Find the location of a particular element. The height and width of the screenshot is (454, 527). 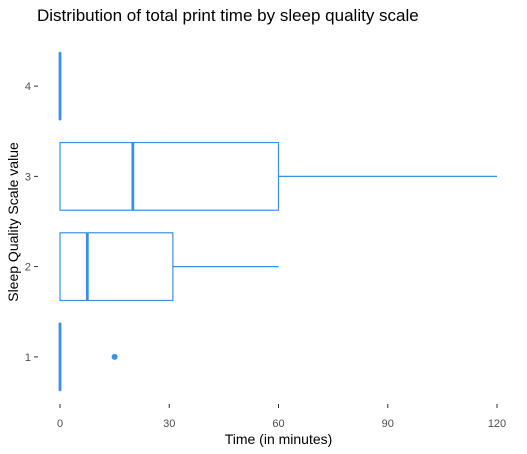

x-tick-label: 120 is located at coordinates (497, 424).